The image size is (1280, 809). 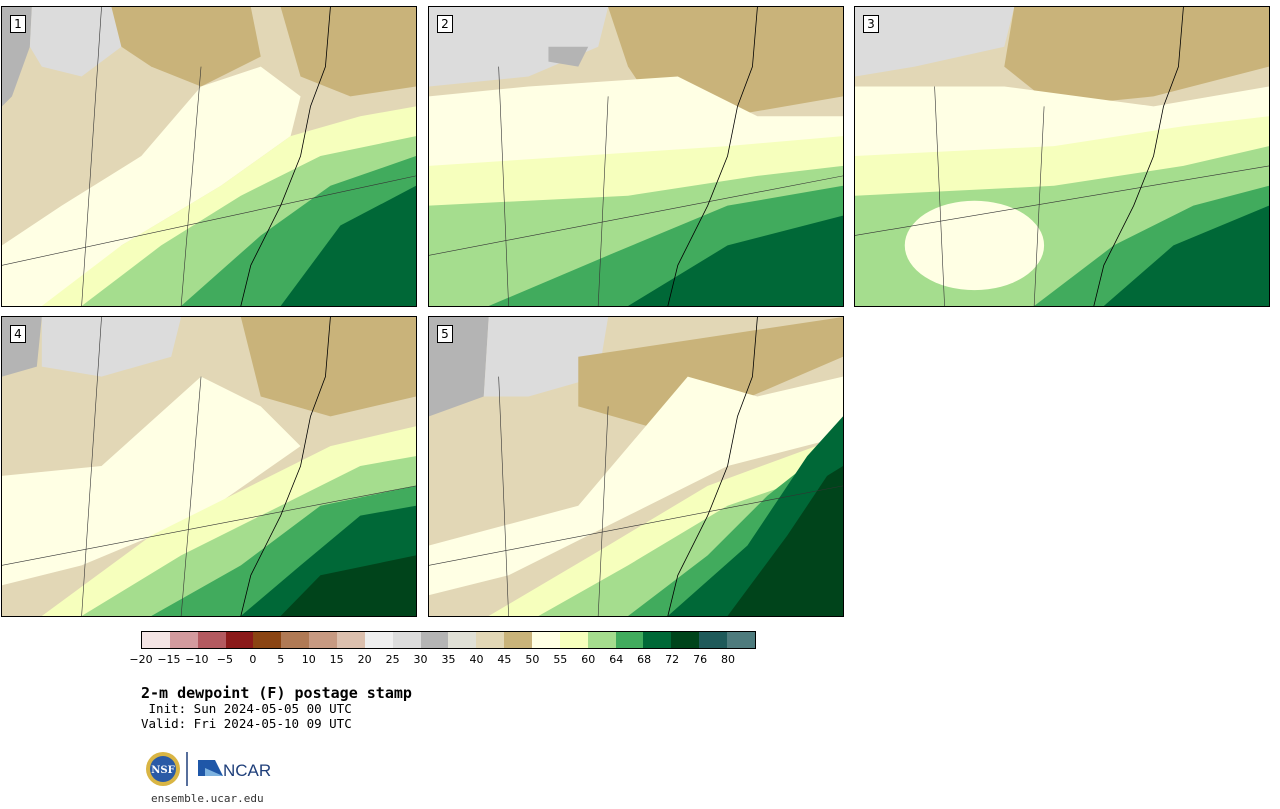 What do you see at coordinates (700, 659) in the screenshot?
I see `colorbar-tick-label: 76` at bounding box center [700, 659].